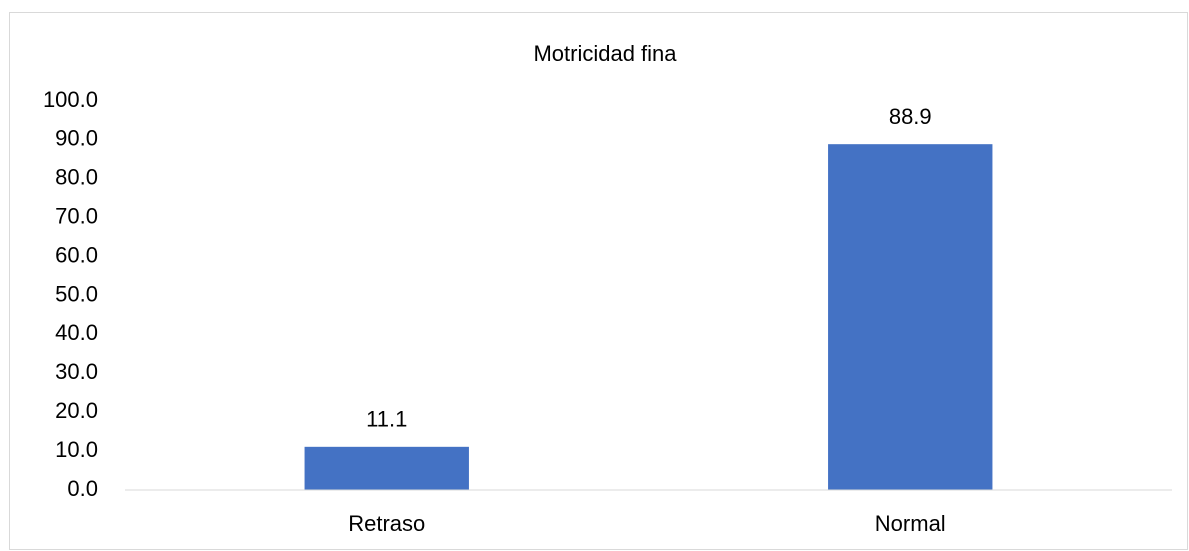 The height and width of the screenshot is (551, 1189). What do you see at coordinates (76, 138) in the screenshot?
I see `y-tick-label: 90.0` at bounding box center [76, 138].